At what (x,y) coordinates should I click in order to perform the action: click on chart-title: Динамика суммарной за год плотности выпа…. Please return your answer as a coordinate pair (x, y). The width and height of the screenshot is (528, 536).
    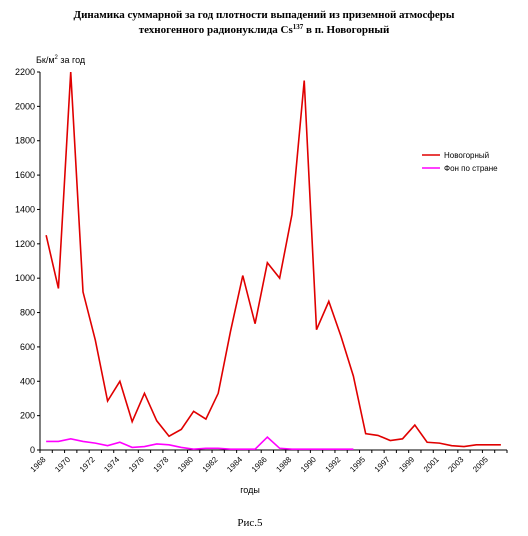
    Looking at the image, I should click on (264, 15).